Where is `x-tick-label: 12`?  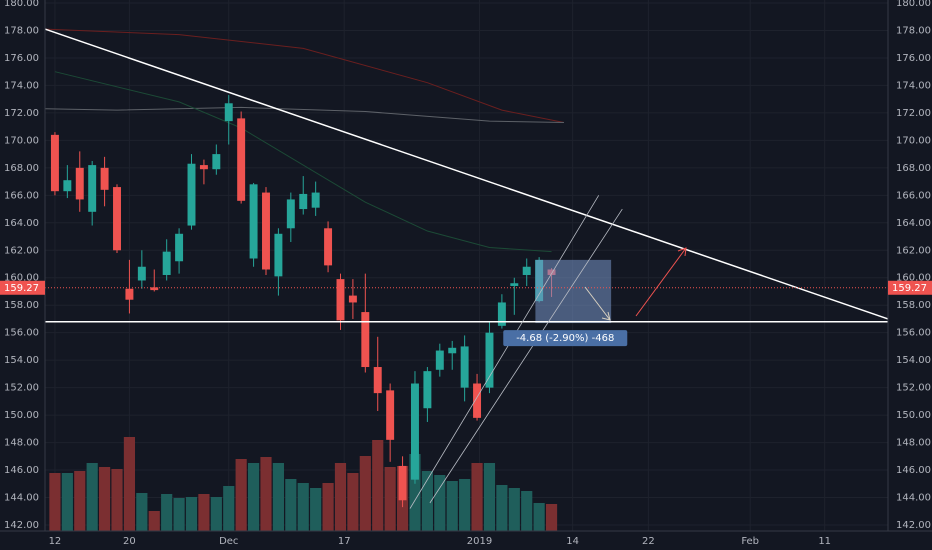
x-tick-label: 12 is located at coordinates (55, 541).